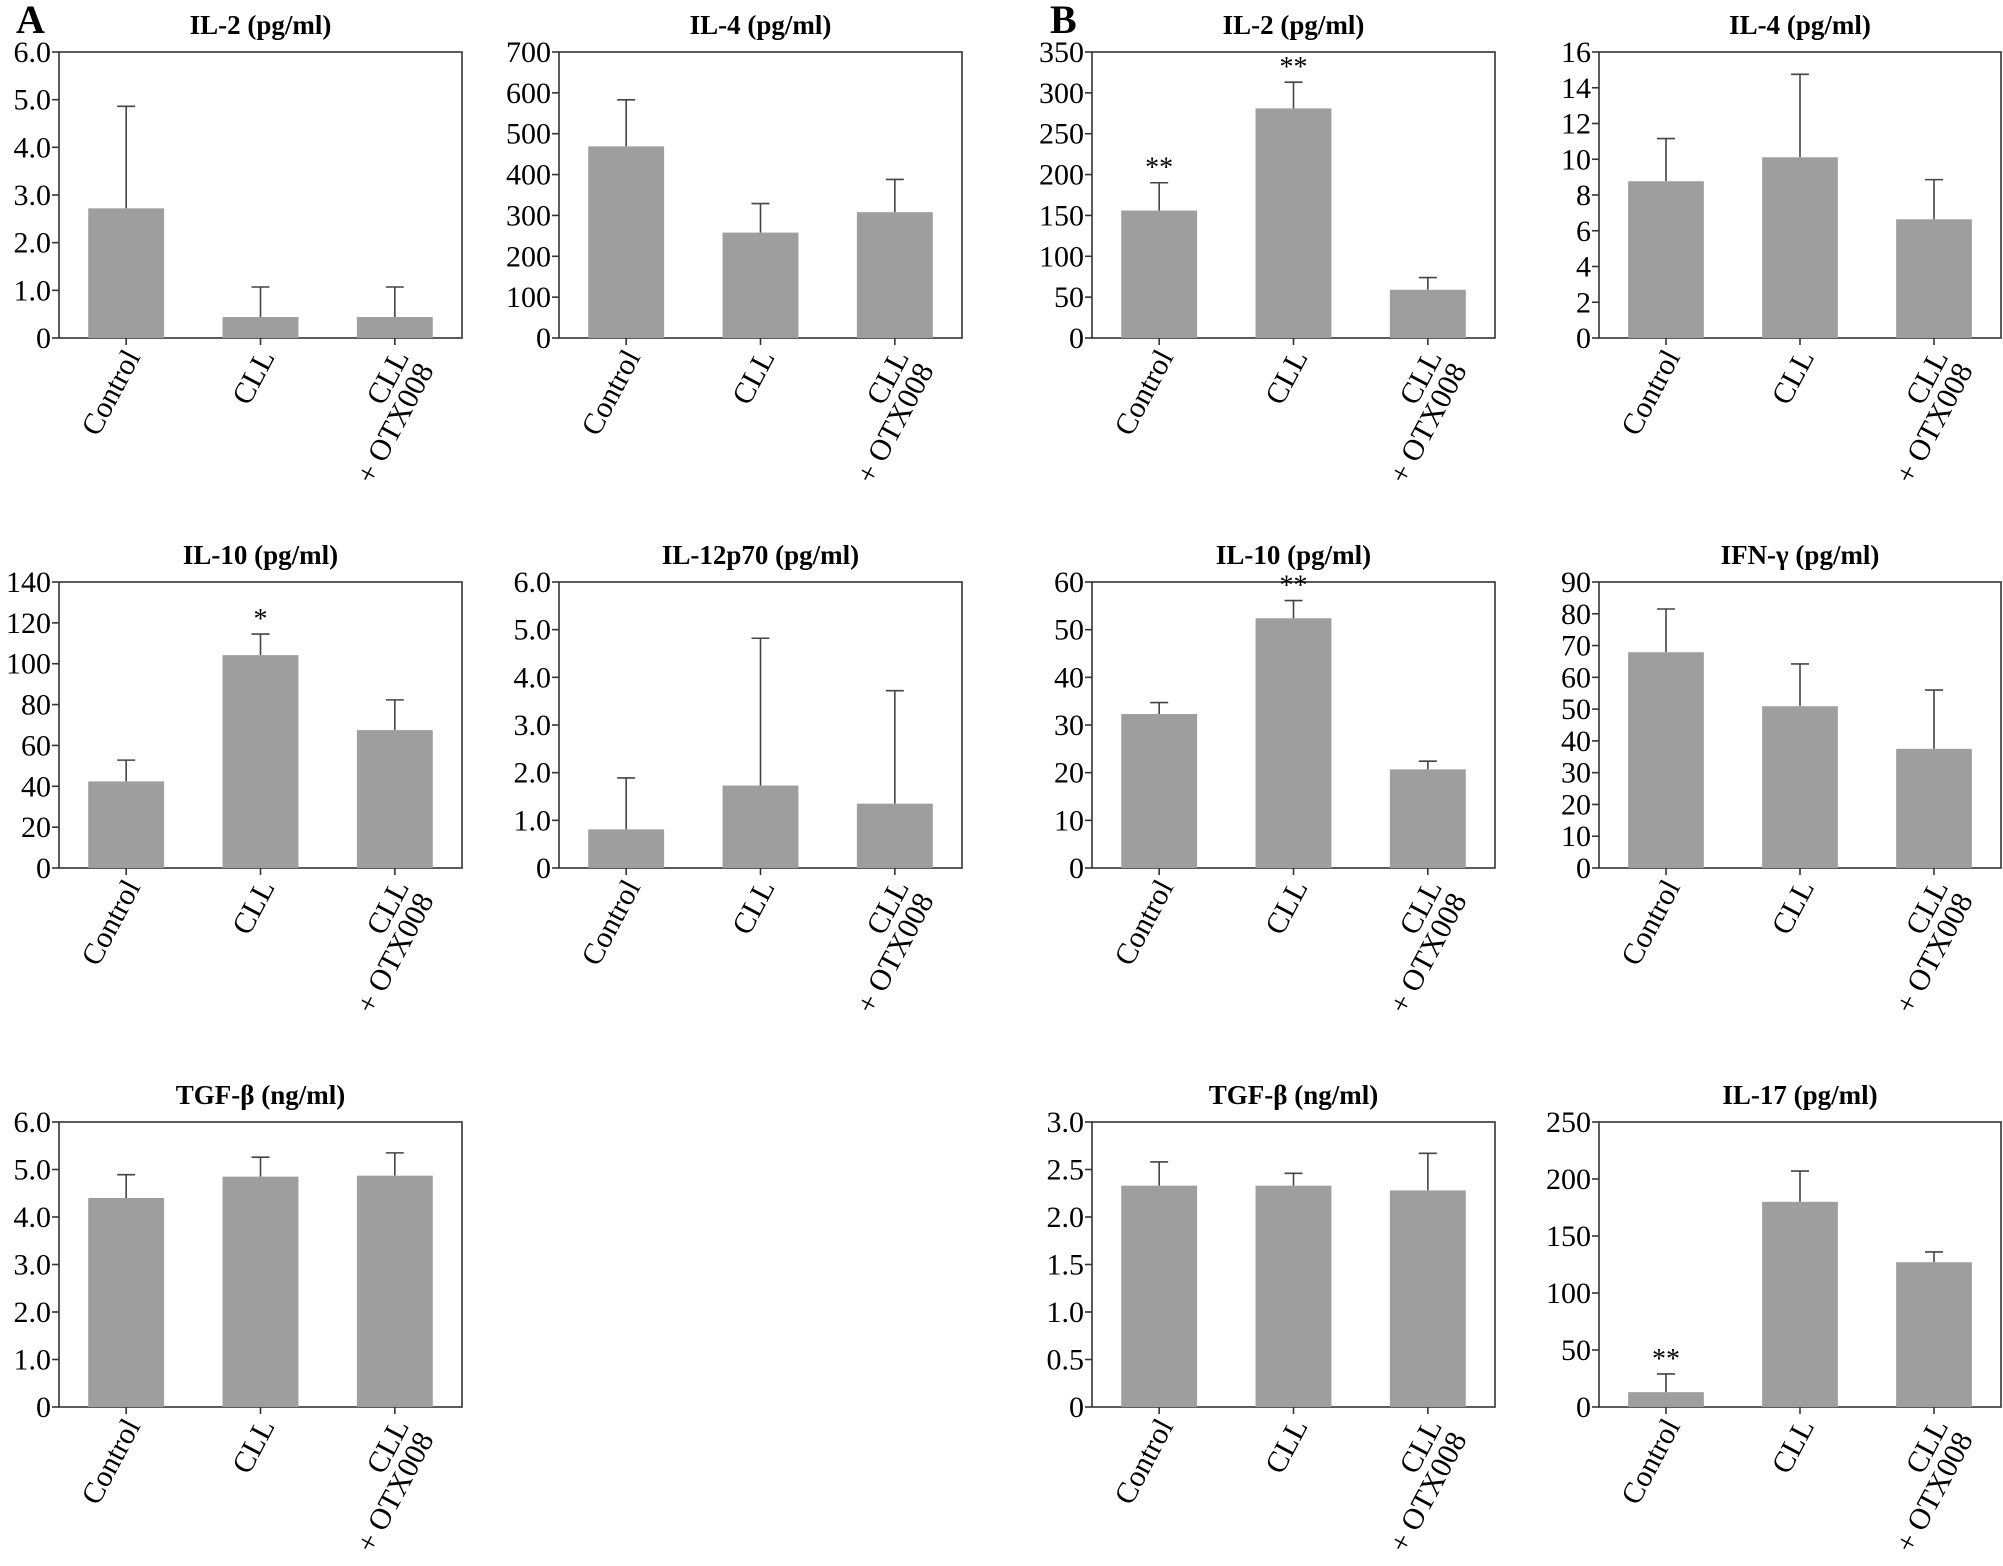 Image resolution: width=2003 pixels, height=1566 pixels. Describe the element at coordinates (1576, 52) in the screenshot. I see `y-tick-label: 16` at that location.